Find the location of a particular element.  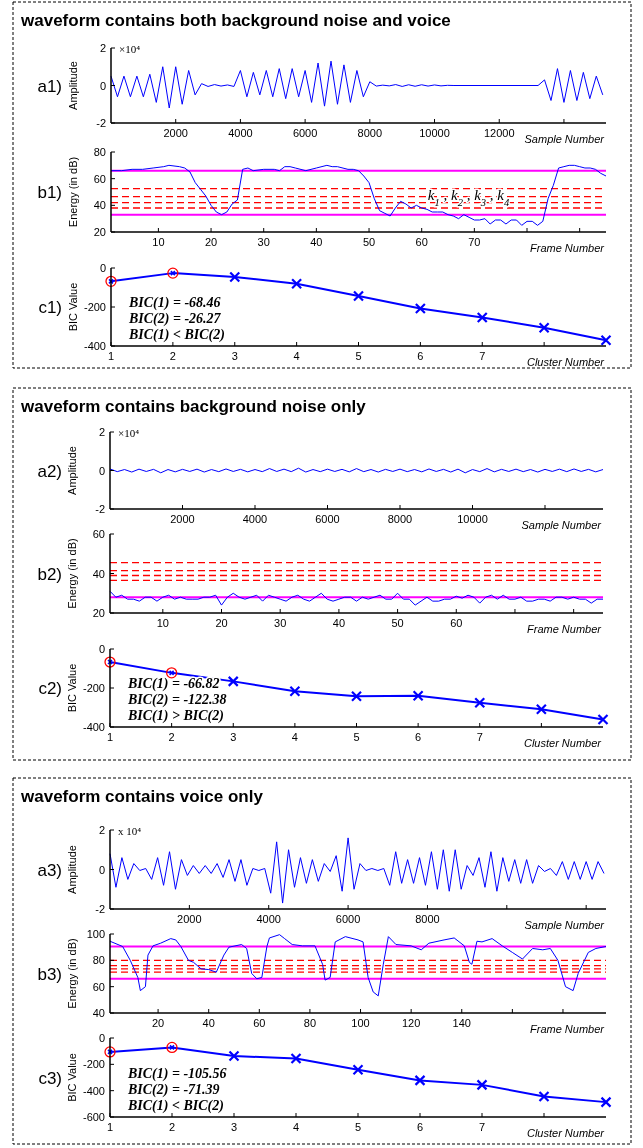

x-tick-label: 50 is located at coordinates (397, 623).